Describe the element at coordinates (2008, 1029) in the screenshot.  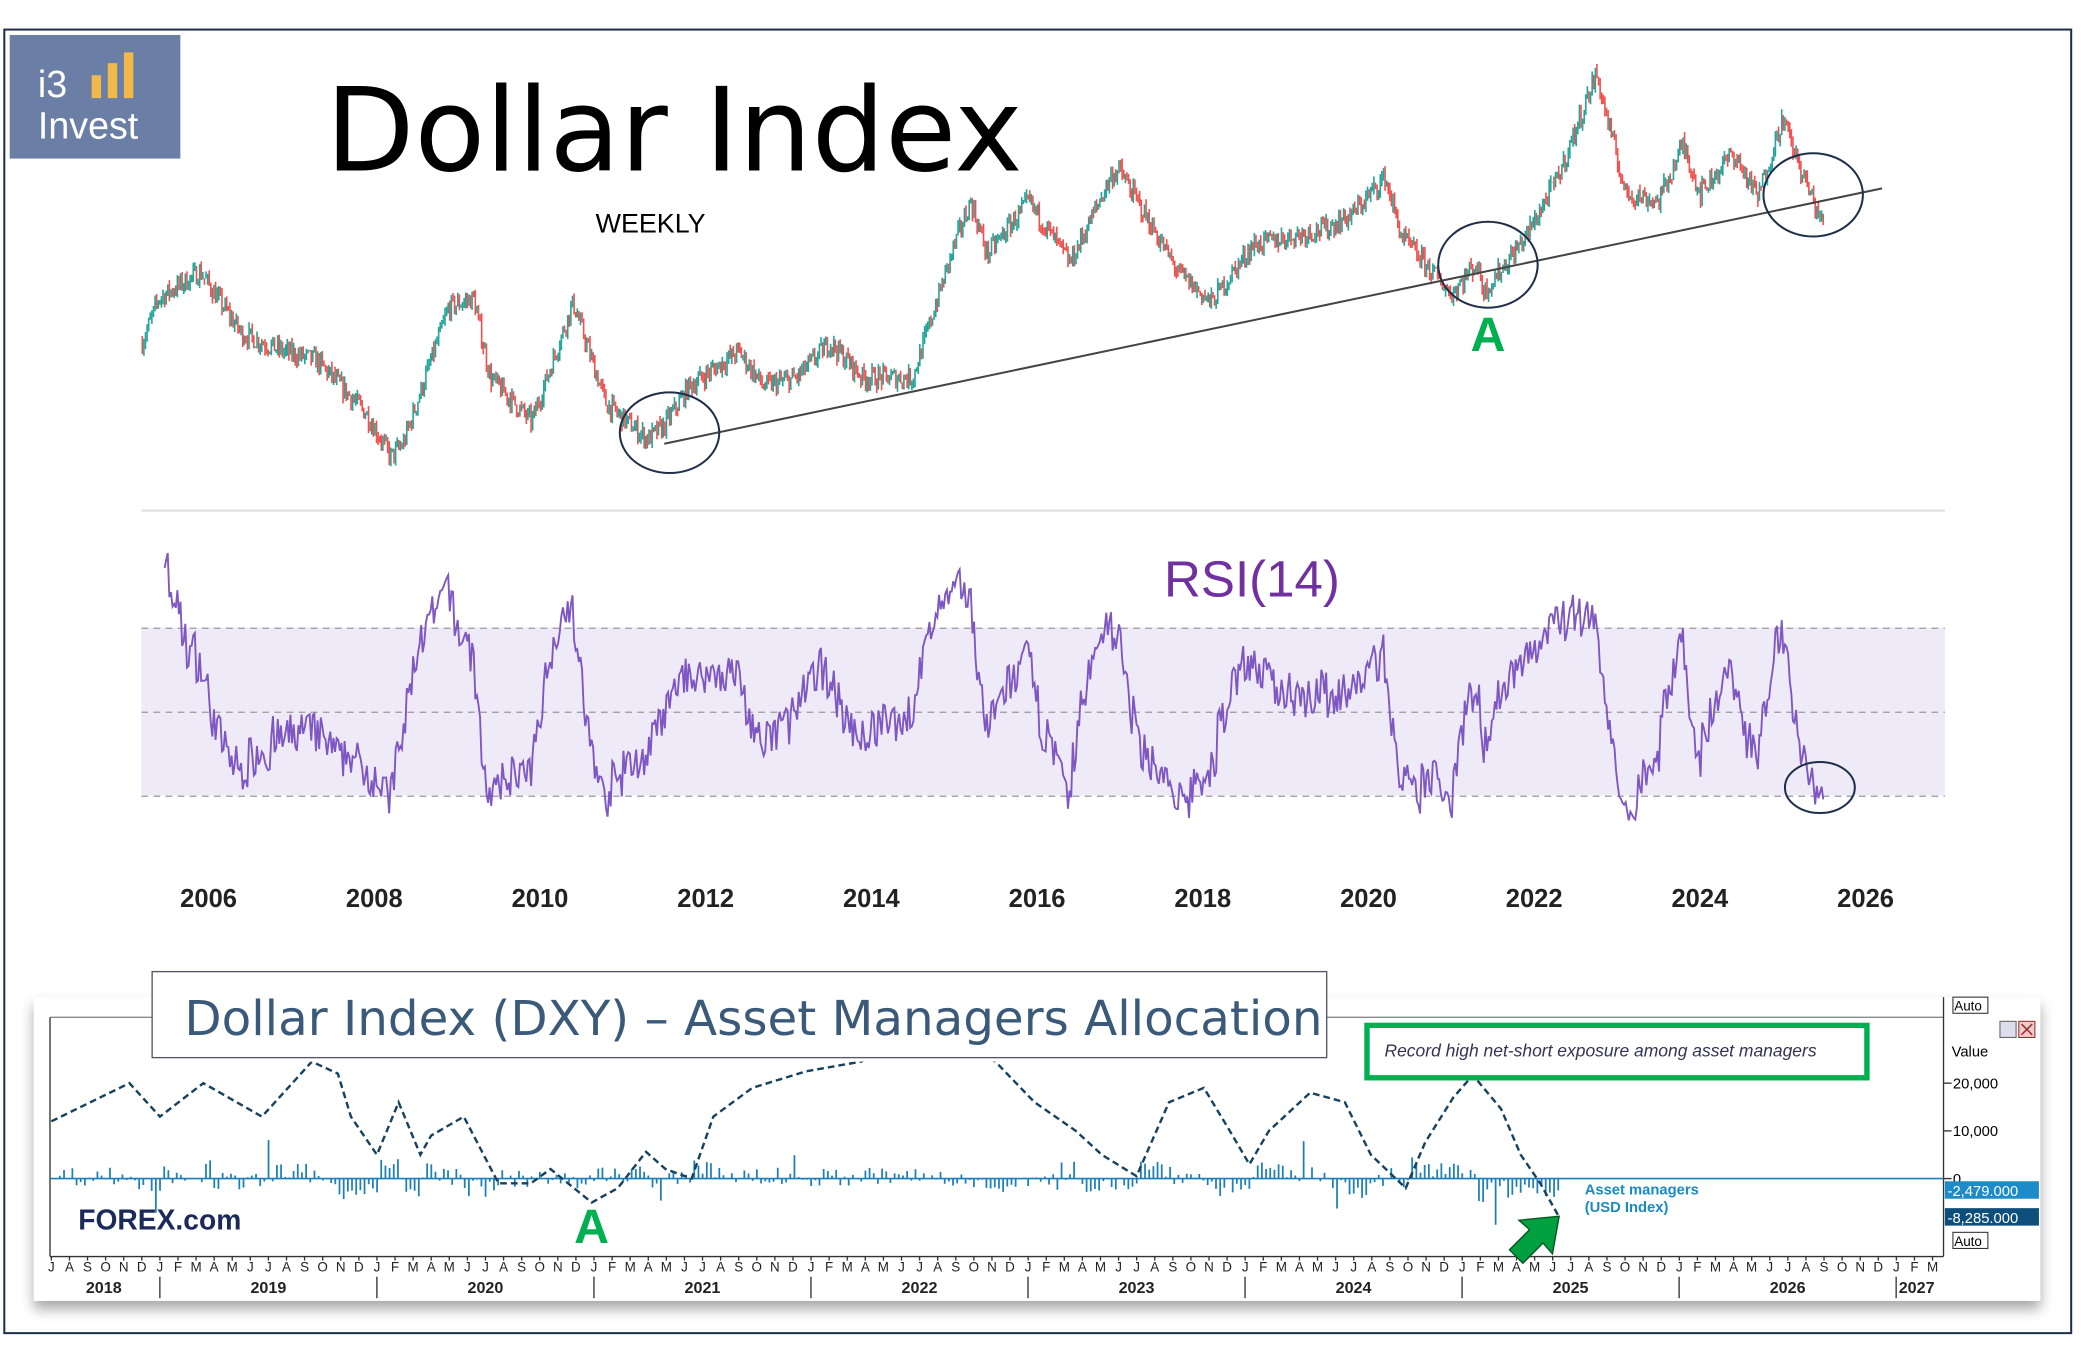
I see `restore-icon` at that location.